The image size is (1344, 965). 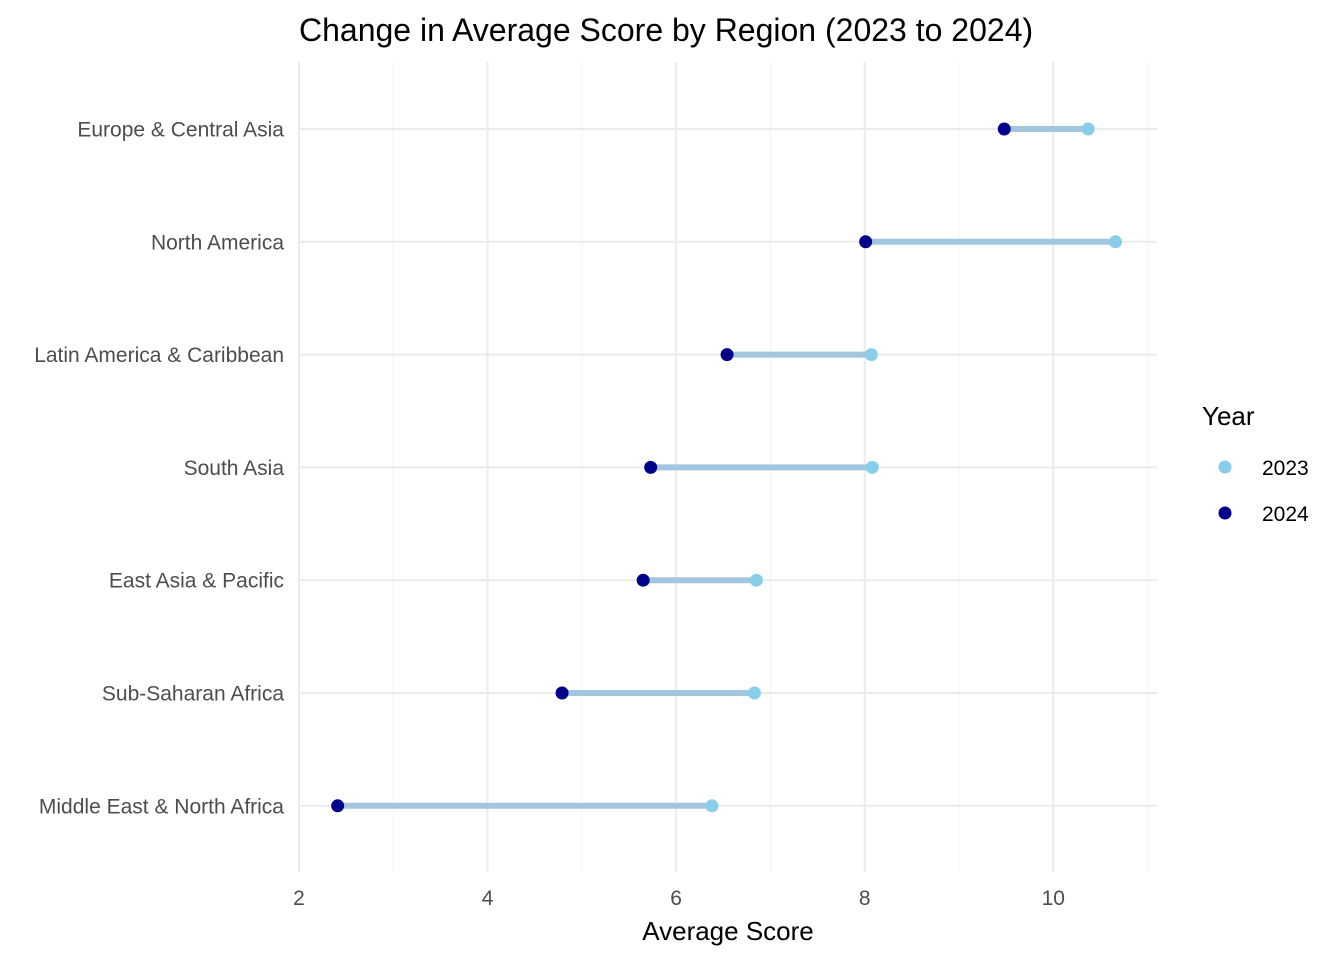 What do you see at coordinates (1263, 491) in the screenshot?
I see `legend-entries: 2023 2024` at bounding box center [1263, 491].